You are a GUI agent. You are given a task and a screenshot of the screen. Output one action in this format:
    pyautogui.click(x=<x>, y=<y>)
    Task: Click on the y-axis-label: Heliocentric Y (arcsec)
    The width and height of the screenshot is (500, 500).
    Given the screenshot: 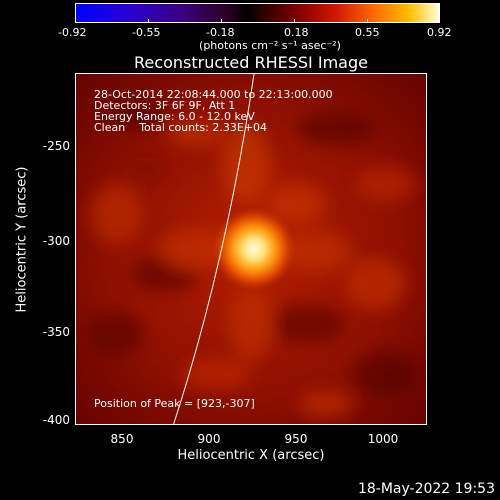 What is the action you would take?
    pyautogui.click(x=22, y=239)
    